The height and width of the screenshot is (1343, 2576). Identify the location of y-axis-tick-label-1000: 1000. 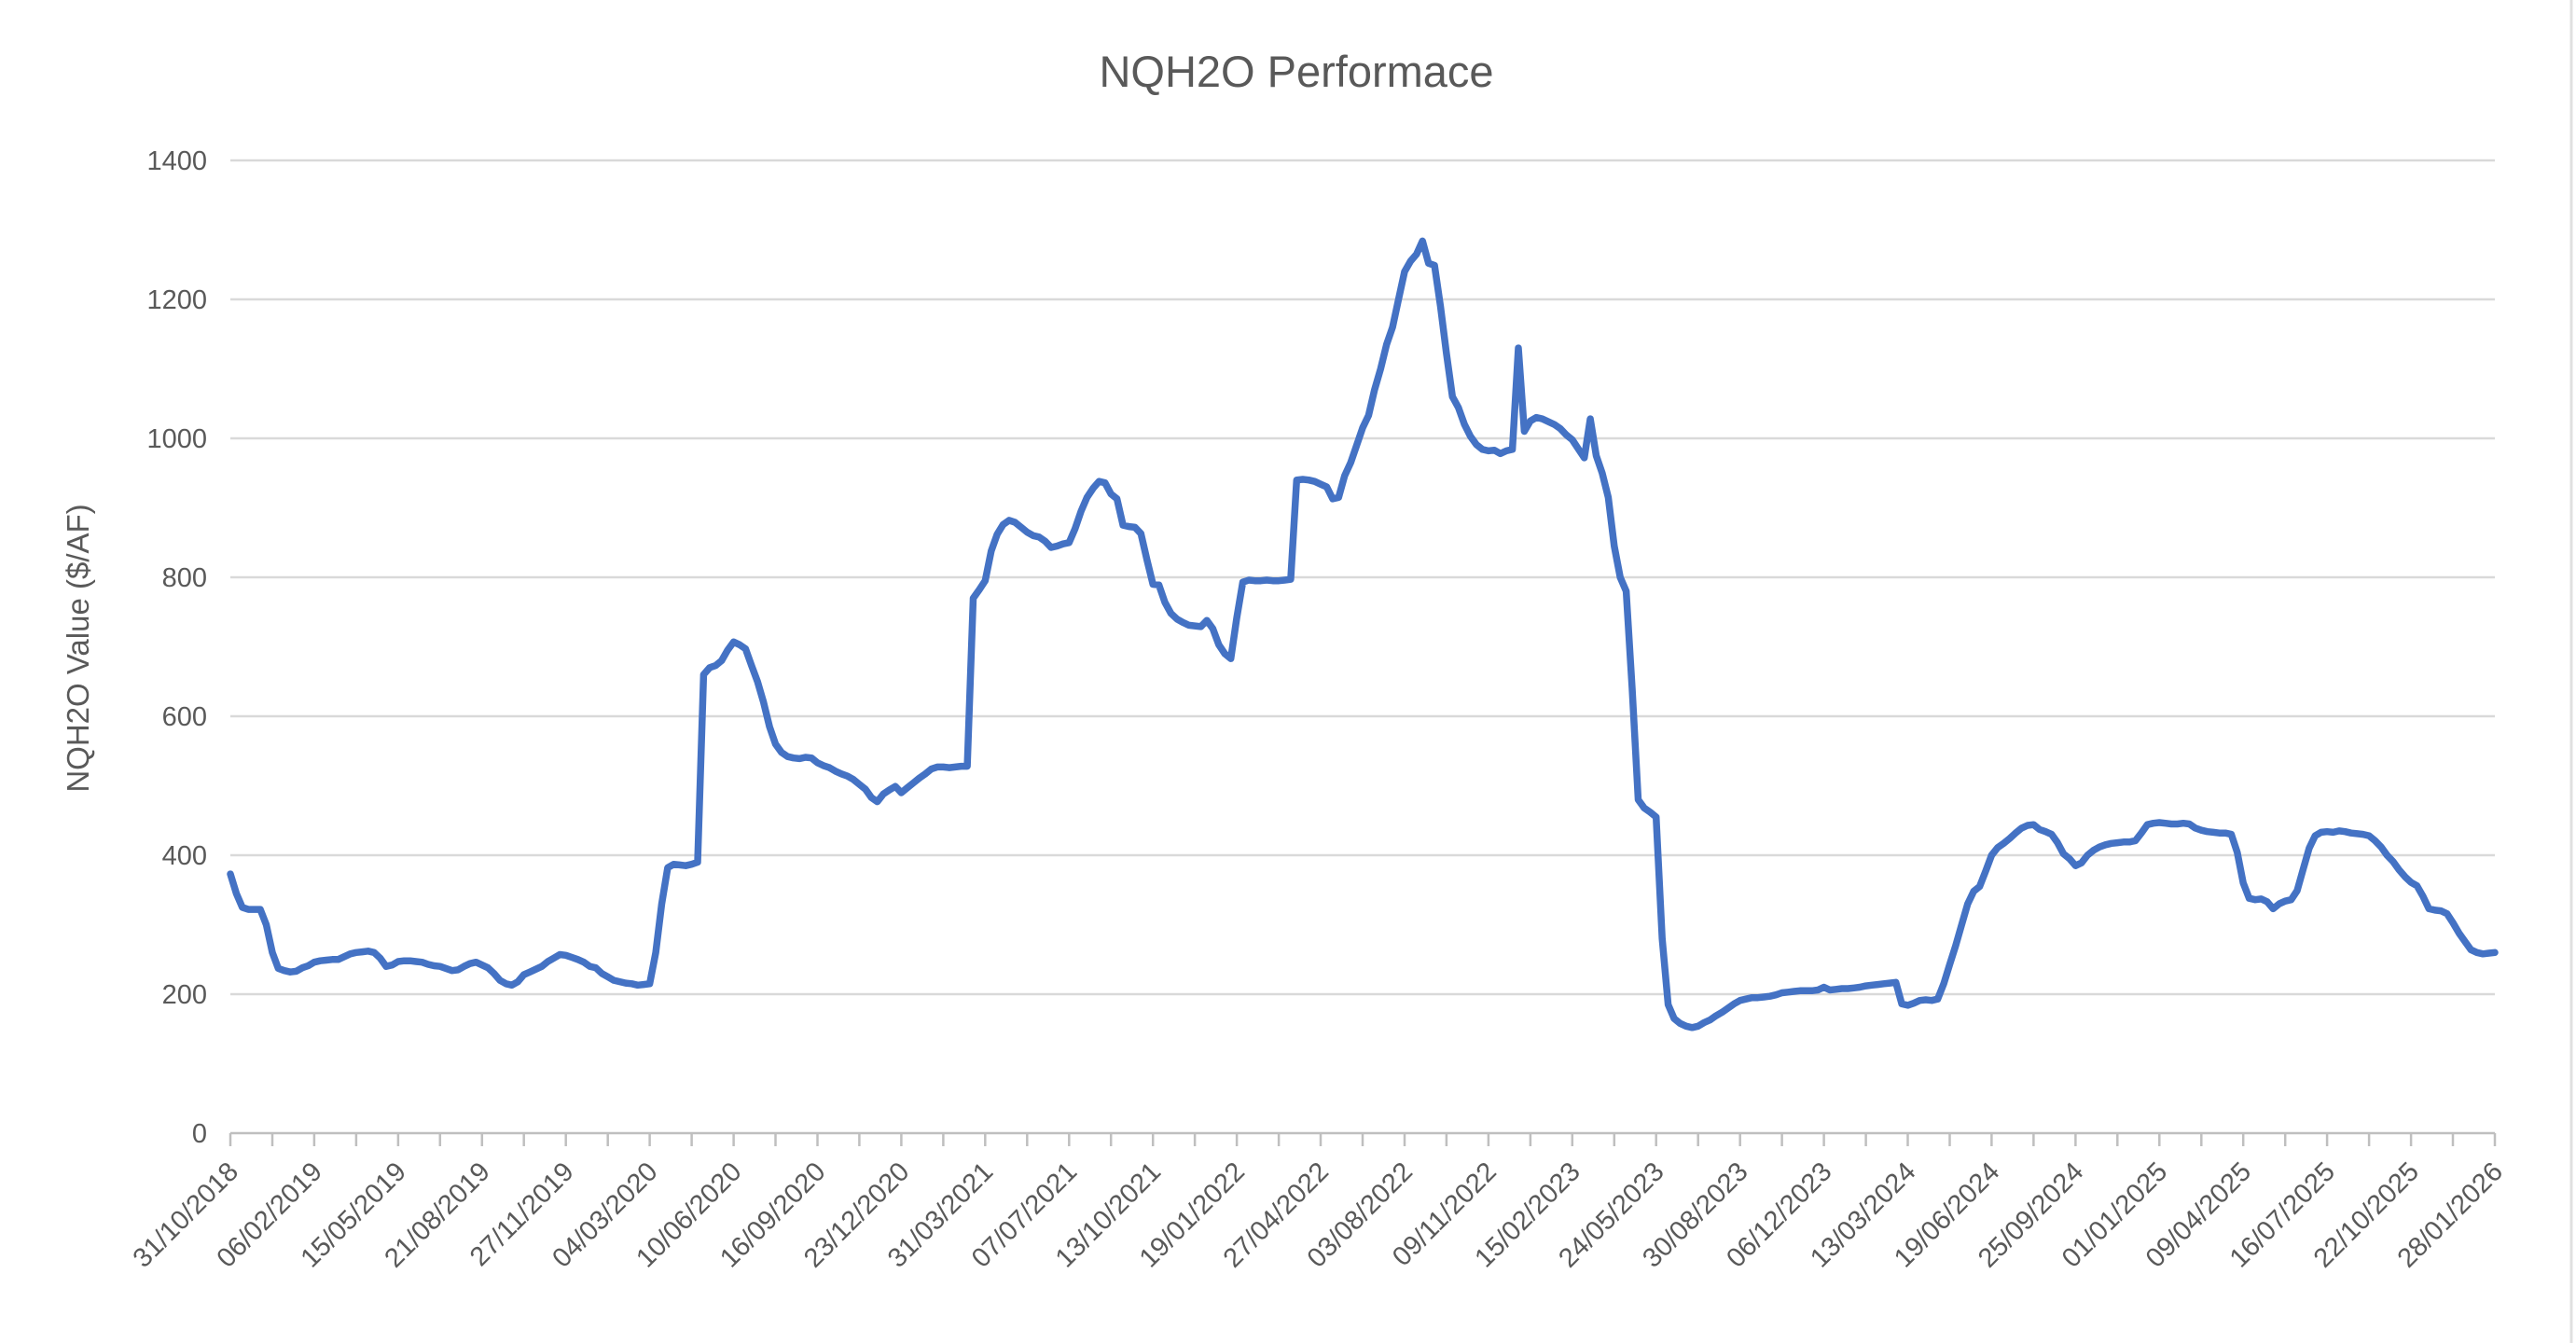
(176, 439).